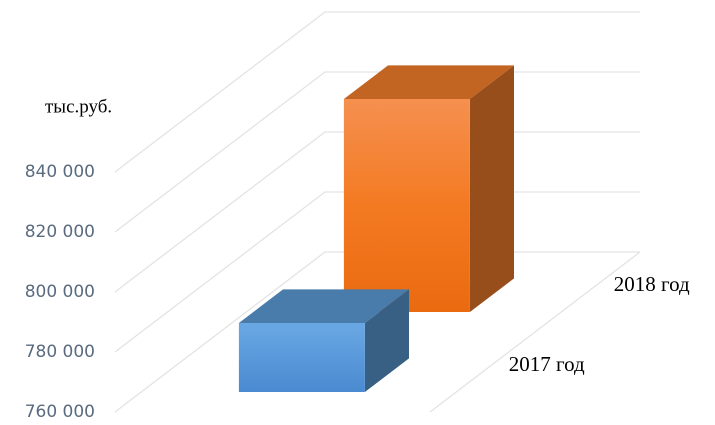 This screenshot has width=715, height=425. I want to click on y-tick-label: 760 000, so click(60, 412).